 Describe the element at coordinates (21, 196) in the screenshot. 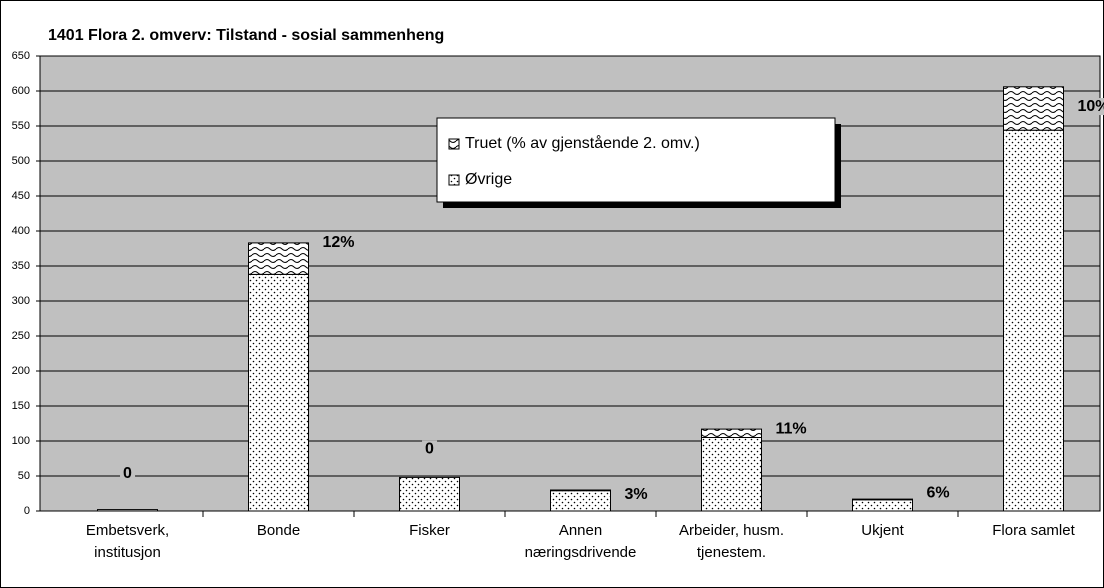

I see `y-tick-label: 450` at that location.